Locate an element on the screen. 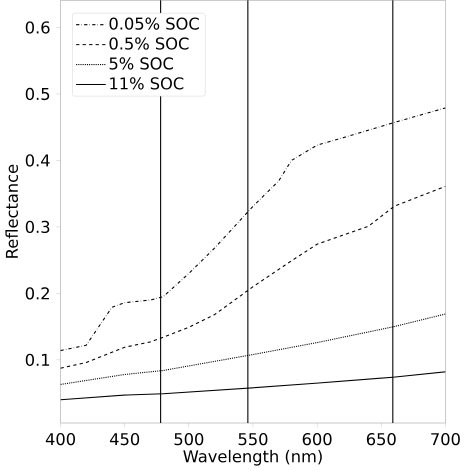 This screenshot has width=466, height=471. x-tick-label: 500 is located at coordinates (189, 439).